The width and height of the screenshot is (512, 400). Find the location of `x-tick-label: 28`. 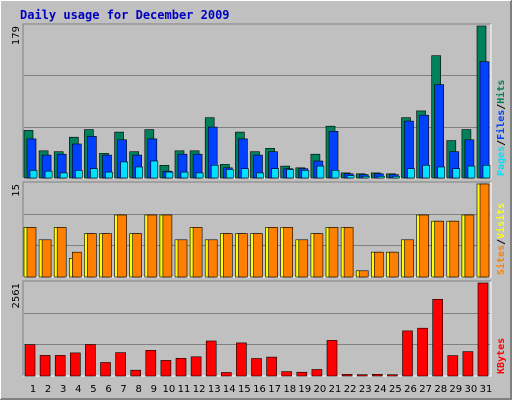

x-tick-label: 28 is located at coordinates (440, 389).